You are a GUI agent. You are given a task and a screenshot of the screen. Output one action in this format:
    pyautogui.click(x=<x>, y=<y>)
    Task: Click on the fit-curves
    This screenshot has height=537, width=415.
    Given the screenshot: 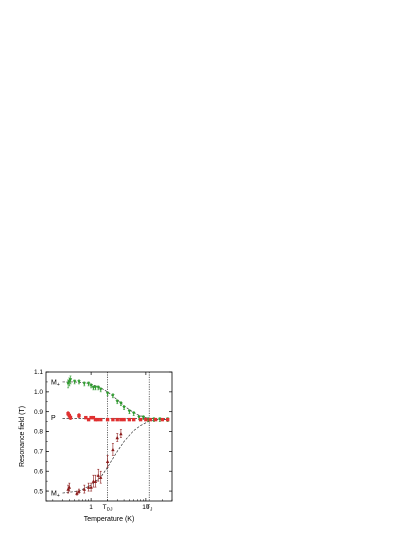 What is the action you would take?
    pyautogui.click(x=115, y=437)
    